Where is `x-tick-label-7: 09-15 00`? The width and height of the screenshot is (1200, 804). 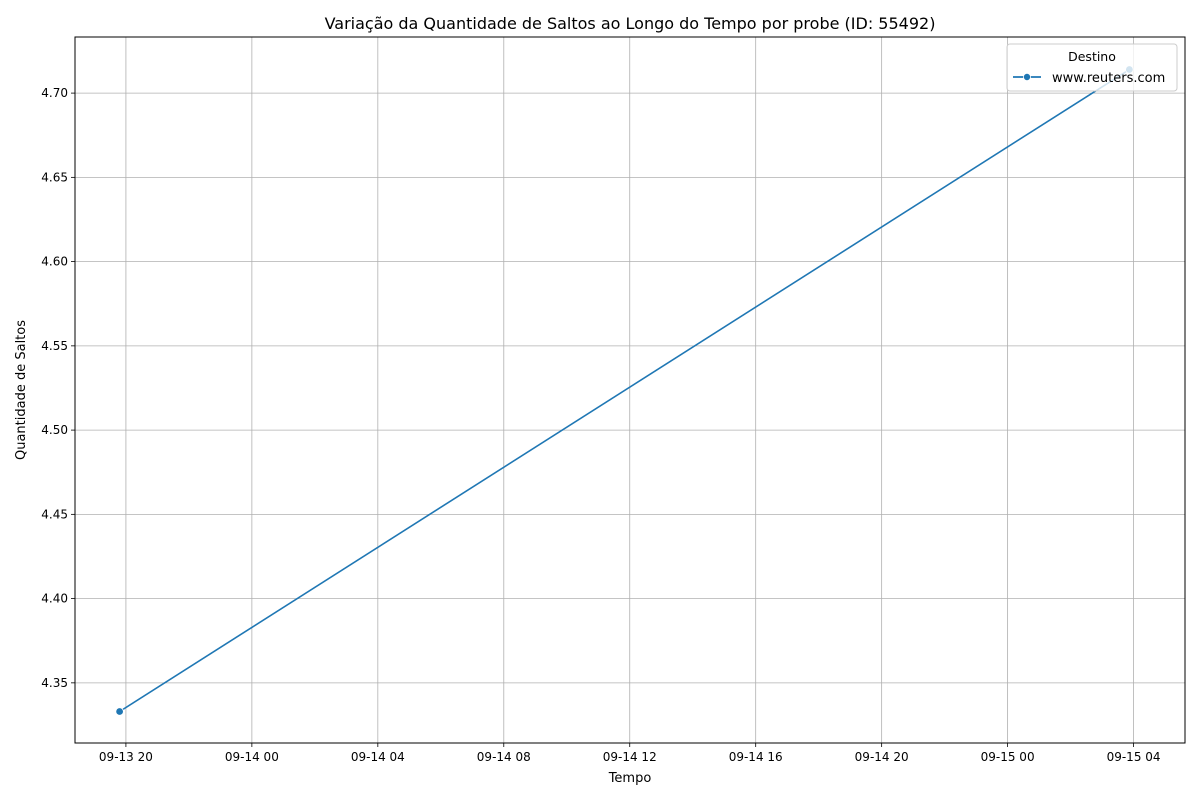 x-tick-label-7: 09-15 00 is located at coordinates (1008, 757).